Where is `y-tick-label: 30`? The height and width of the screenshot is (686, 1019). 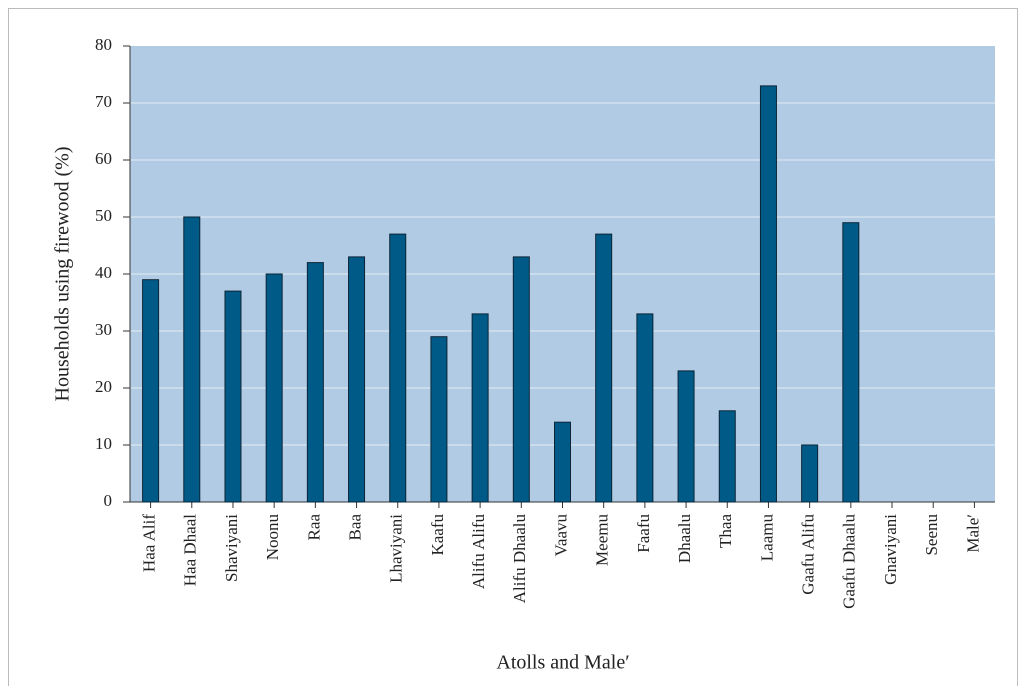
y-tick-label: 30 is located at coordinates (103, 329).